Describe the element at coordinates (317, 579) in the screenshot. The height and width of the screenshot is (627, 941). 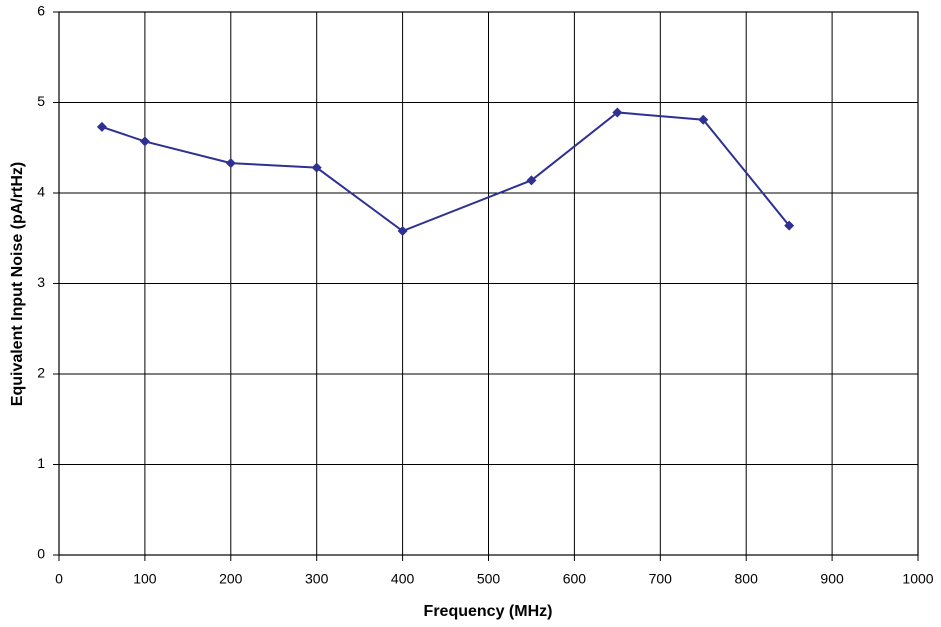
I see `x-tick-label: 300` at that location.